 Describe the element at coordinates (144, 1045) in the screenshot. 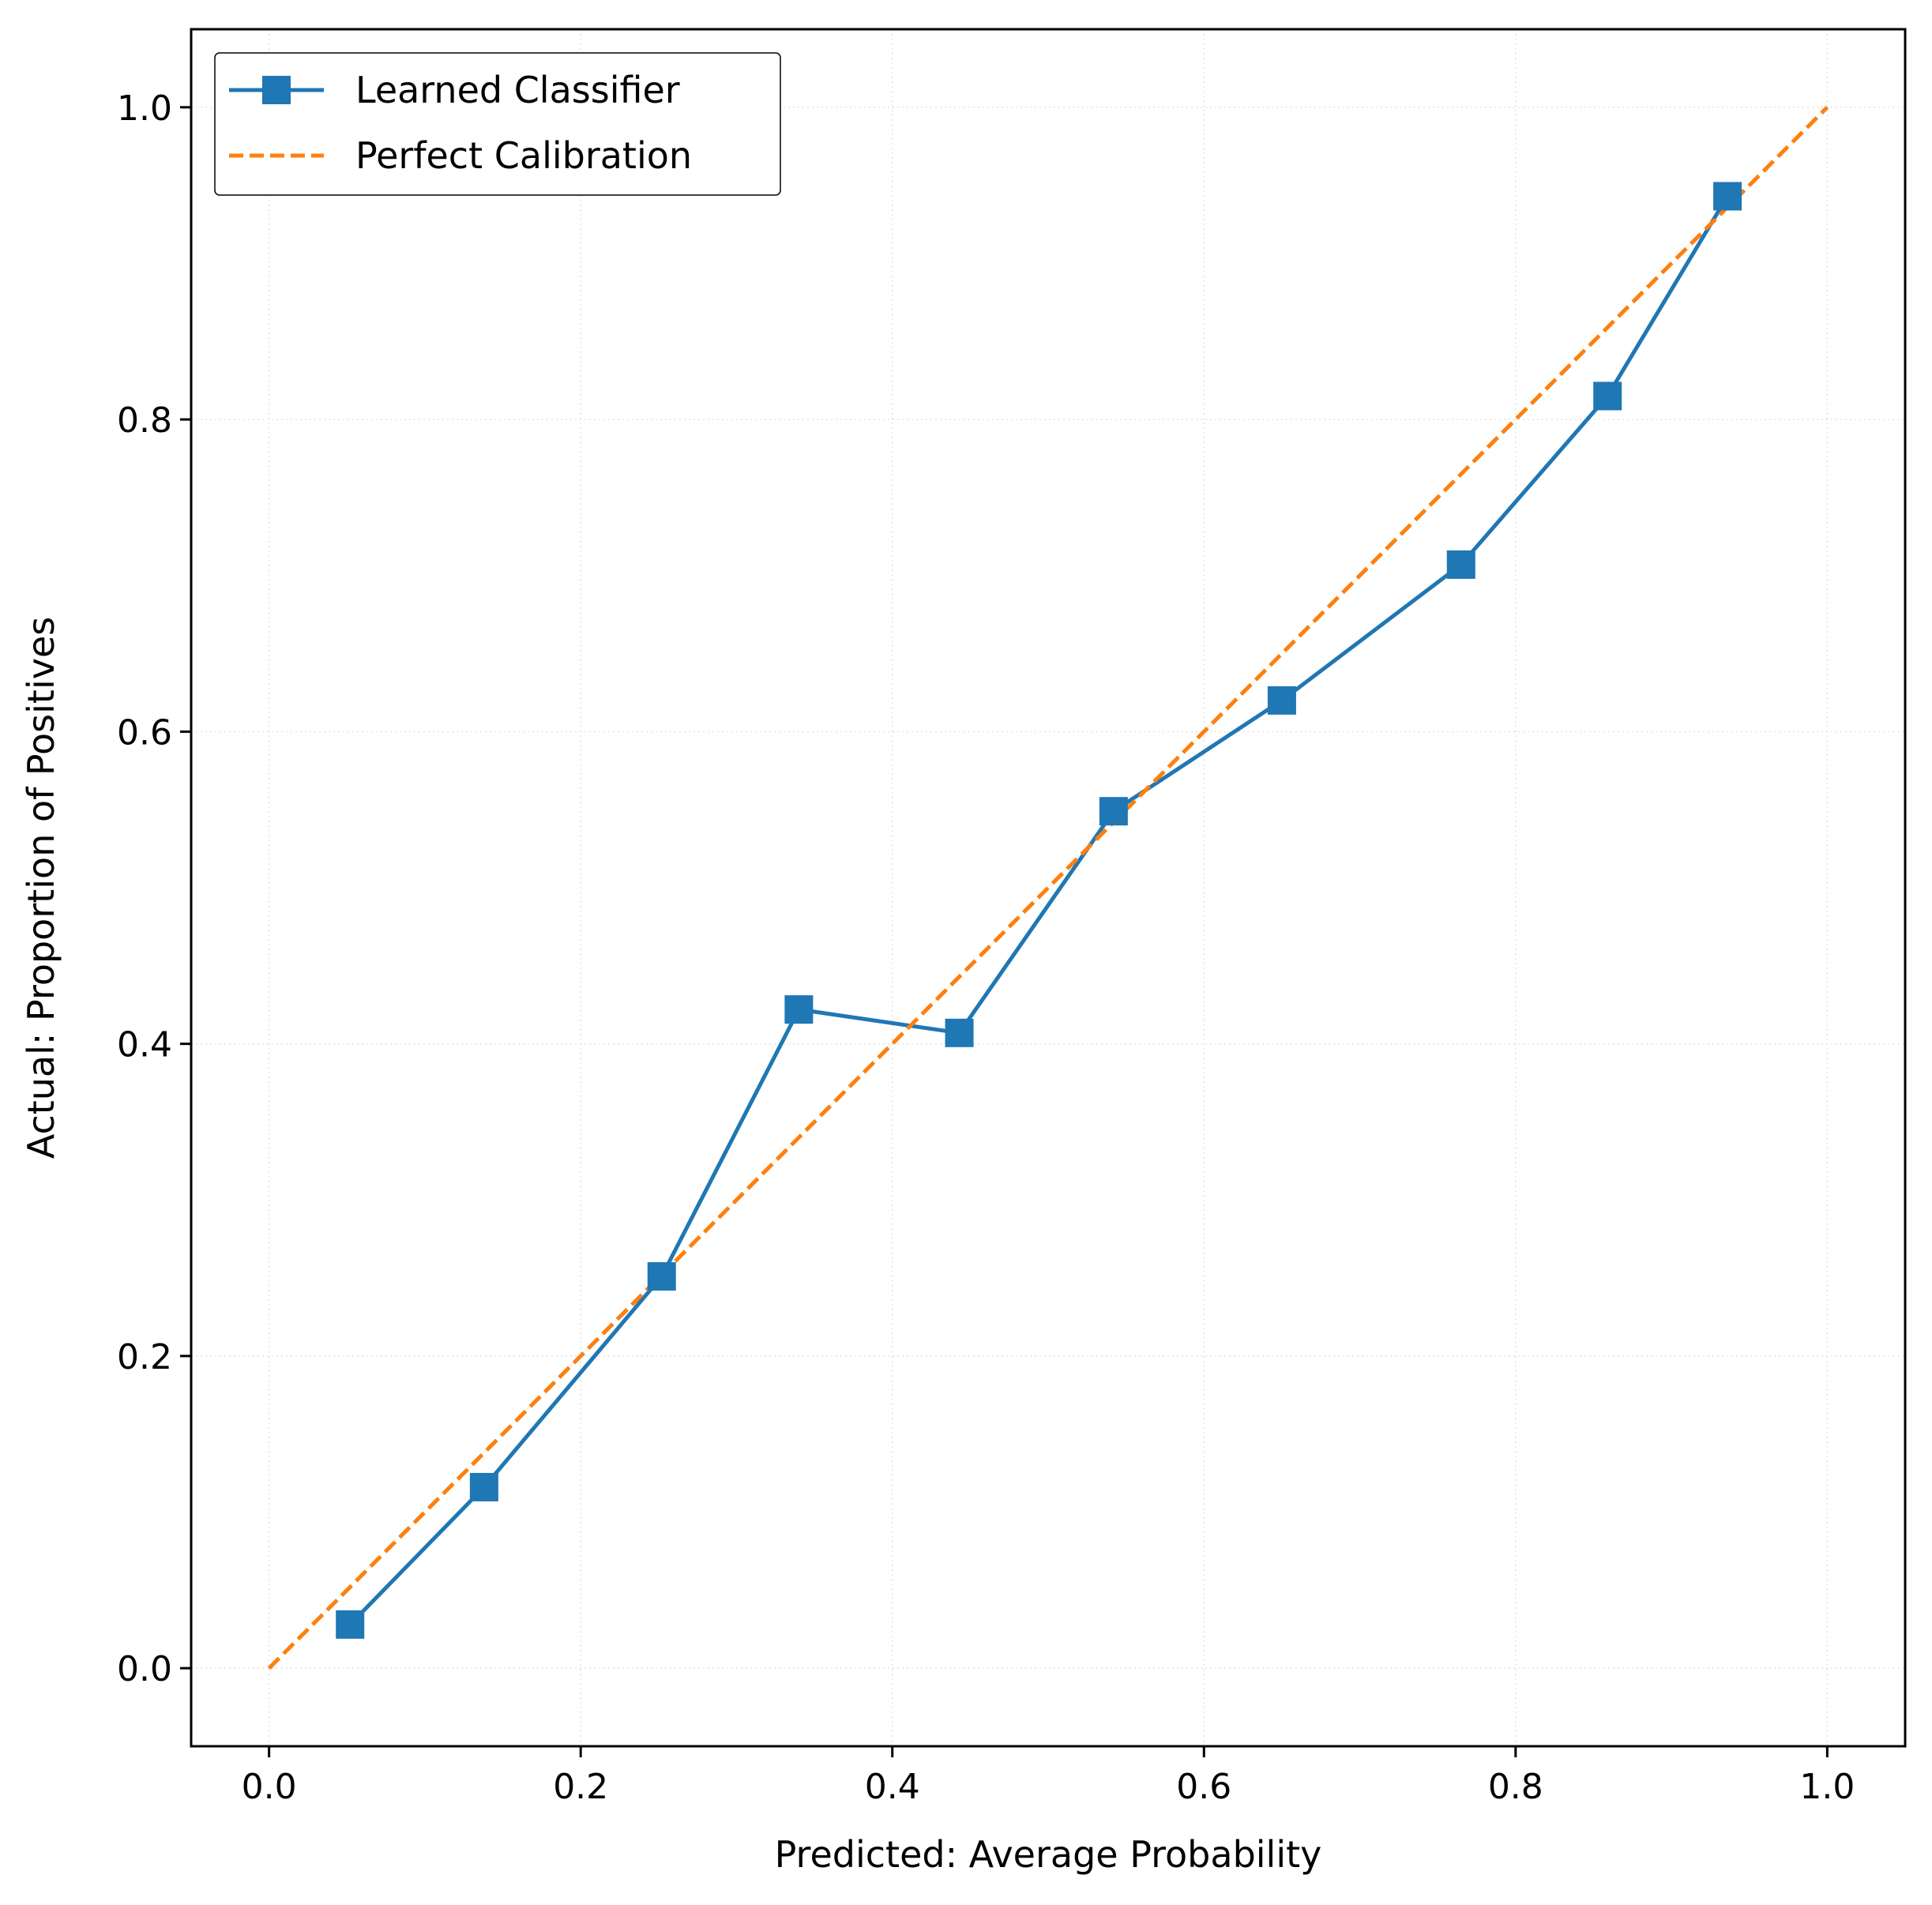

I see `y-tick-label: 0.4` at that location.